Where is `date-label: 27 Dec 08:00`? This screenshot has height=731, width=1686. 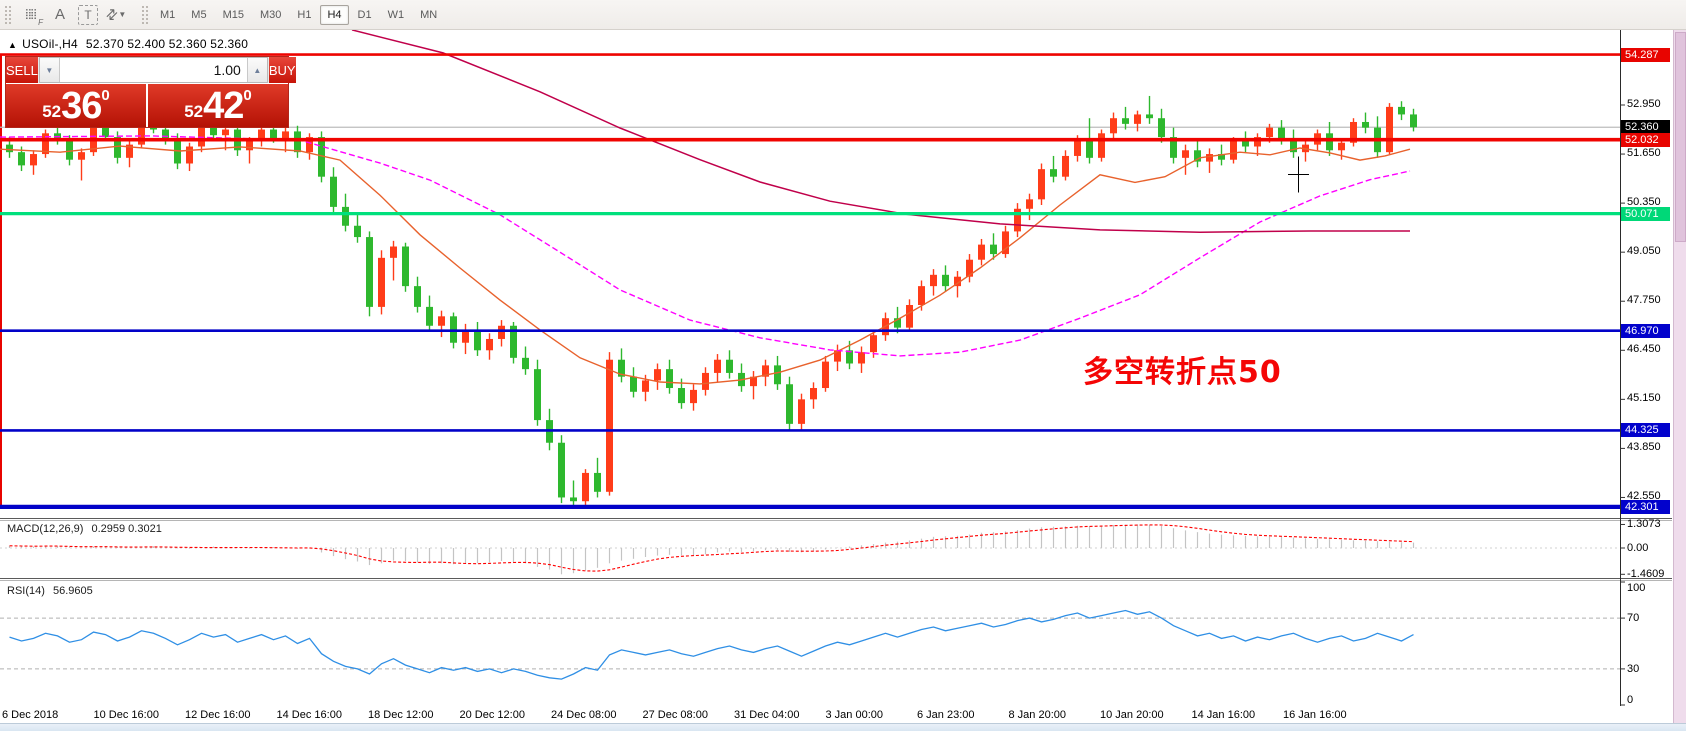
date-label: 27 Dec 08:00 is located at coordinates (675, 715).